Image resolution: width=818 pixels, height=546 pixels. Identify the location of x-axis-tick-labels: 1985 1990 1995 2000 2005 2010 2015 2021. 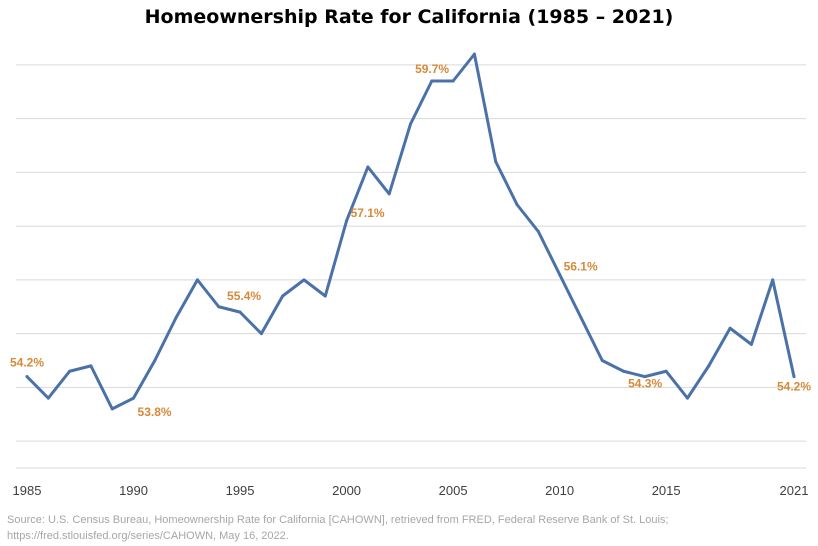
(411, 490).